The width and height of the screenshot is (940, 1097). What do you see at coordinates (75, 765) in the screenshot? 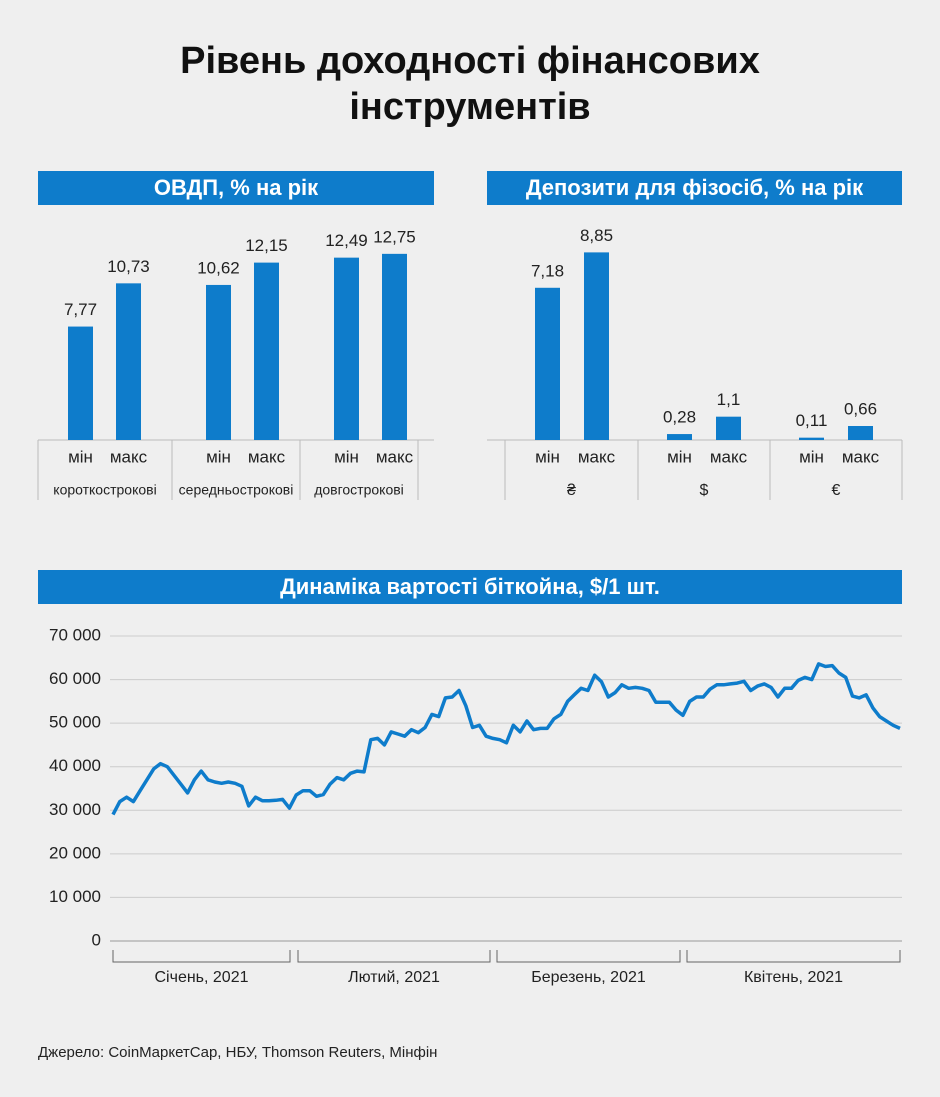
I see `y-tick-label: 40 000` at bounding box center [75, 765].